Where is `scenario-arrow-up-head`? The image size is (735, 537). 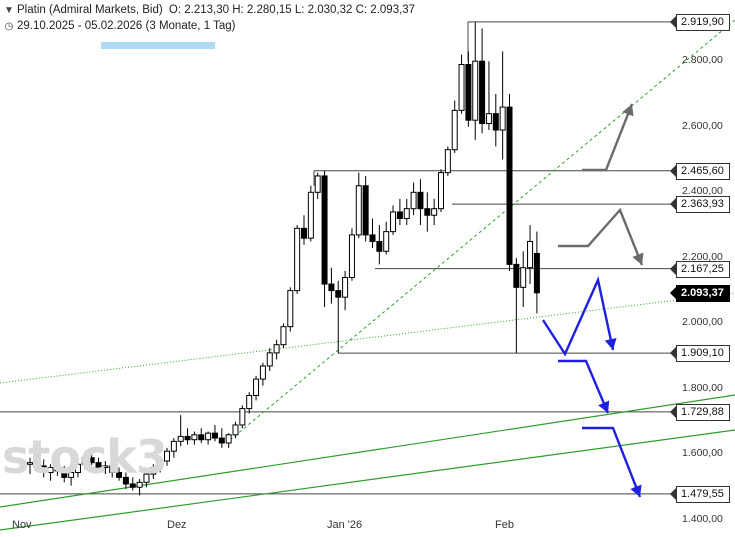
scenario-arrow-up-head is located at coordinates (628, 110).